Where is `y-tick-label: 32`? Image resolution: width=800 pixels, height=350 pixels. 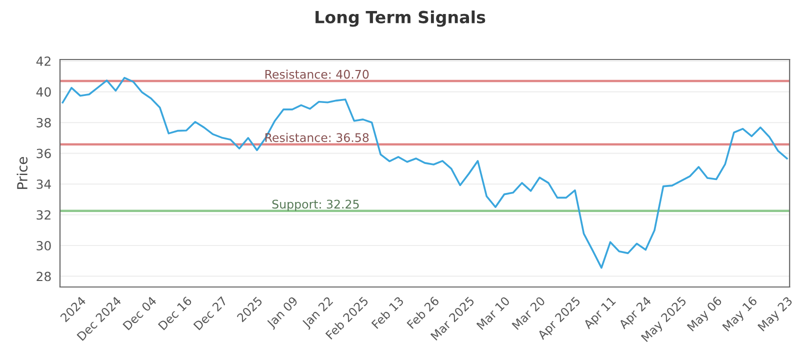 y-tick-label: 32 is located at coordinates (43, 215).